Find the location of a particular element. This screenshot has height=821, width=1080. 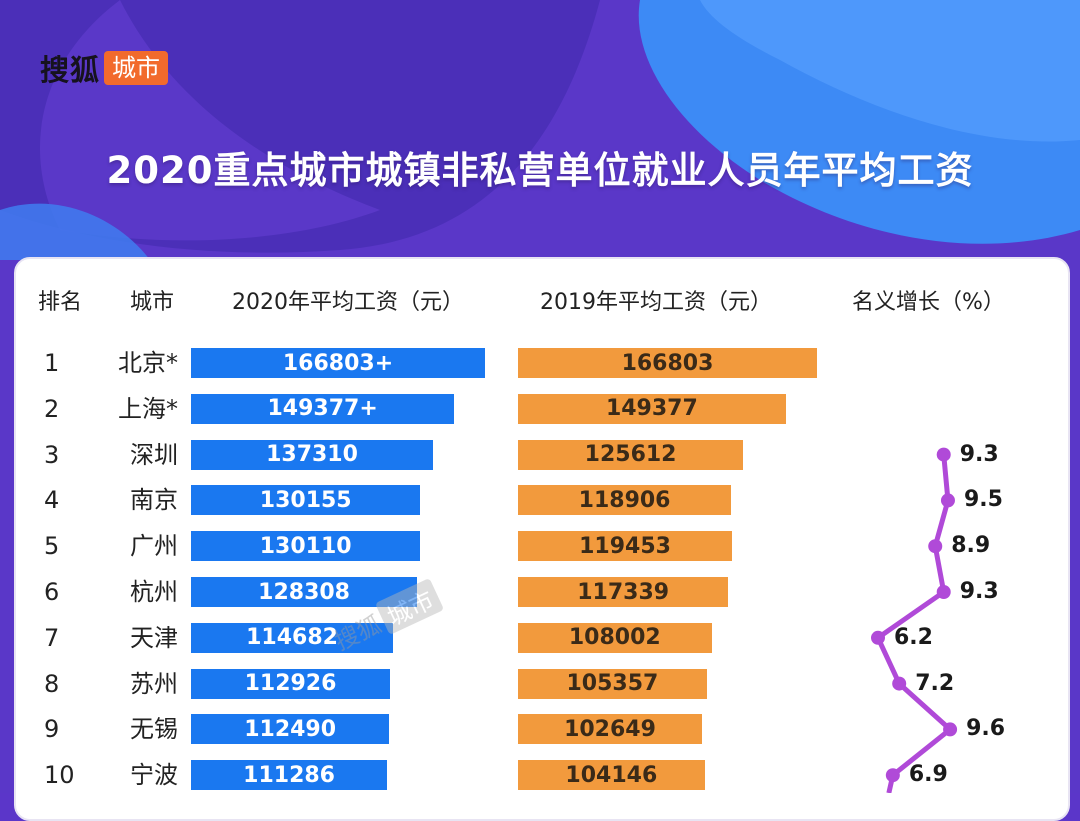

city-cell: 深圳 is located at coordinates (154, 454).